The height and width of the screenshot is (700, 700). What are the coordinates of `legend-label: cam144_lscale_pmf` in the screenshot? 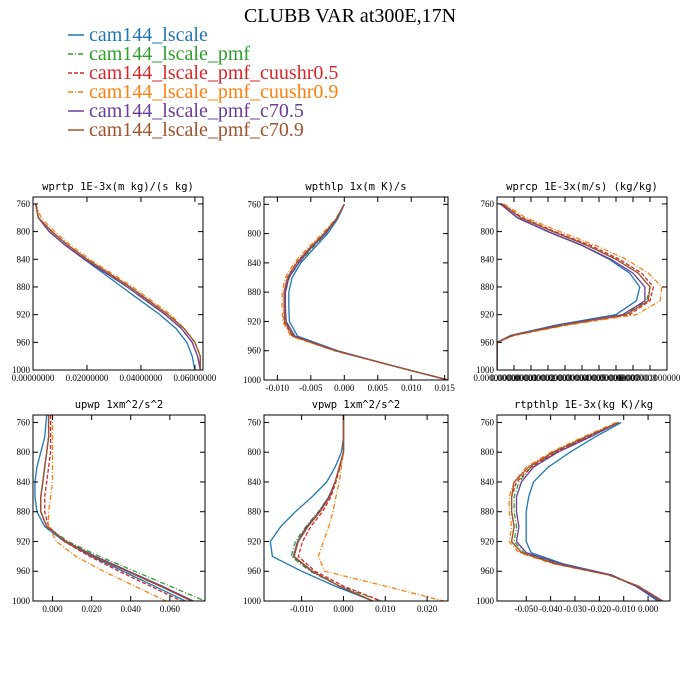 It's located at (169, 54).